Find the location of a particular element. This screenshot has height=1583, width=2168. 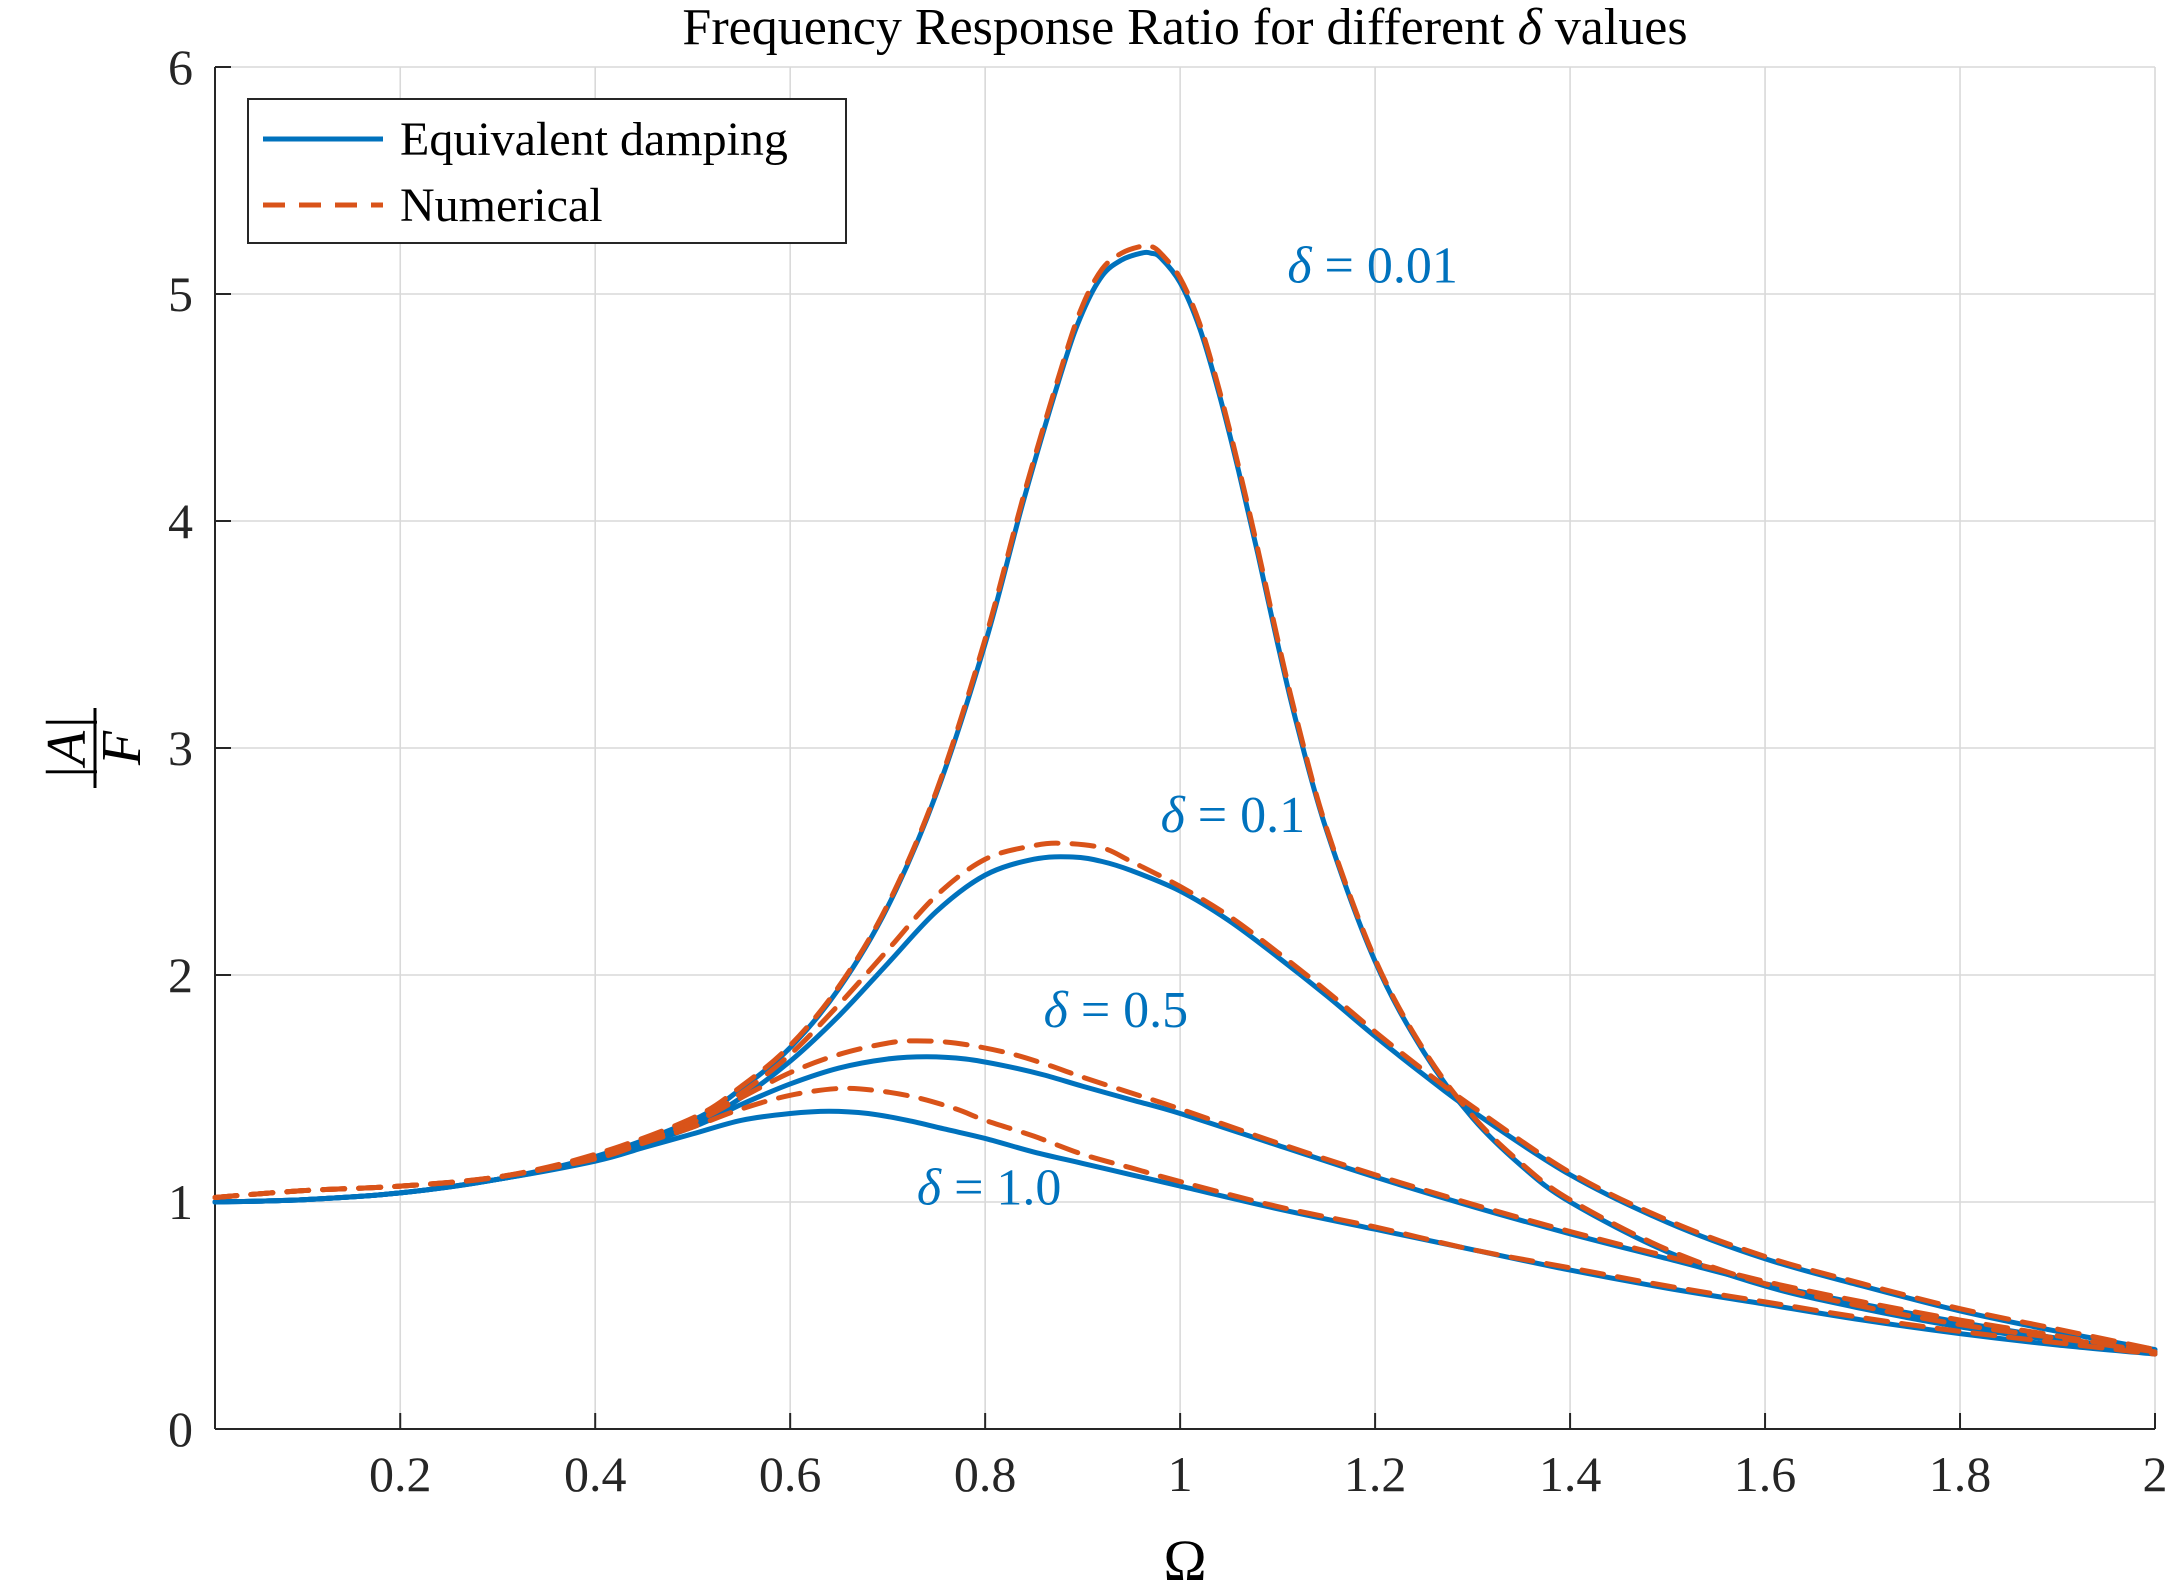

x-tick-label: 0.2 is located at coordinates (400, 1474).